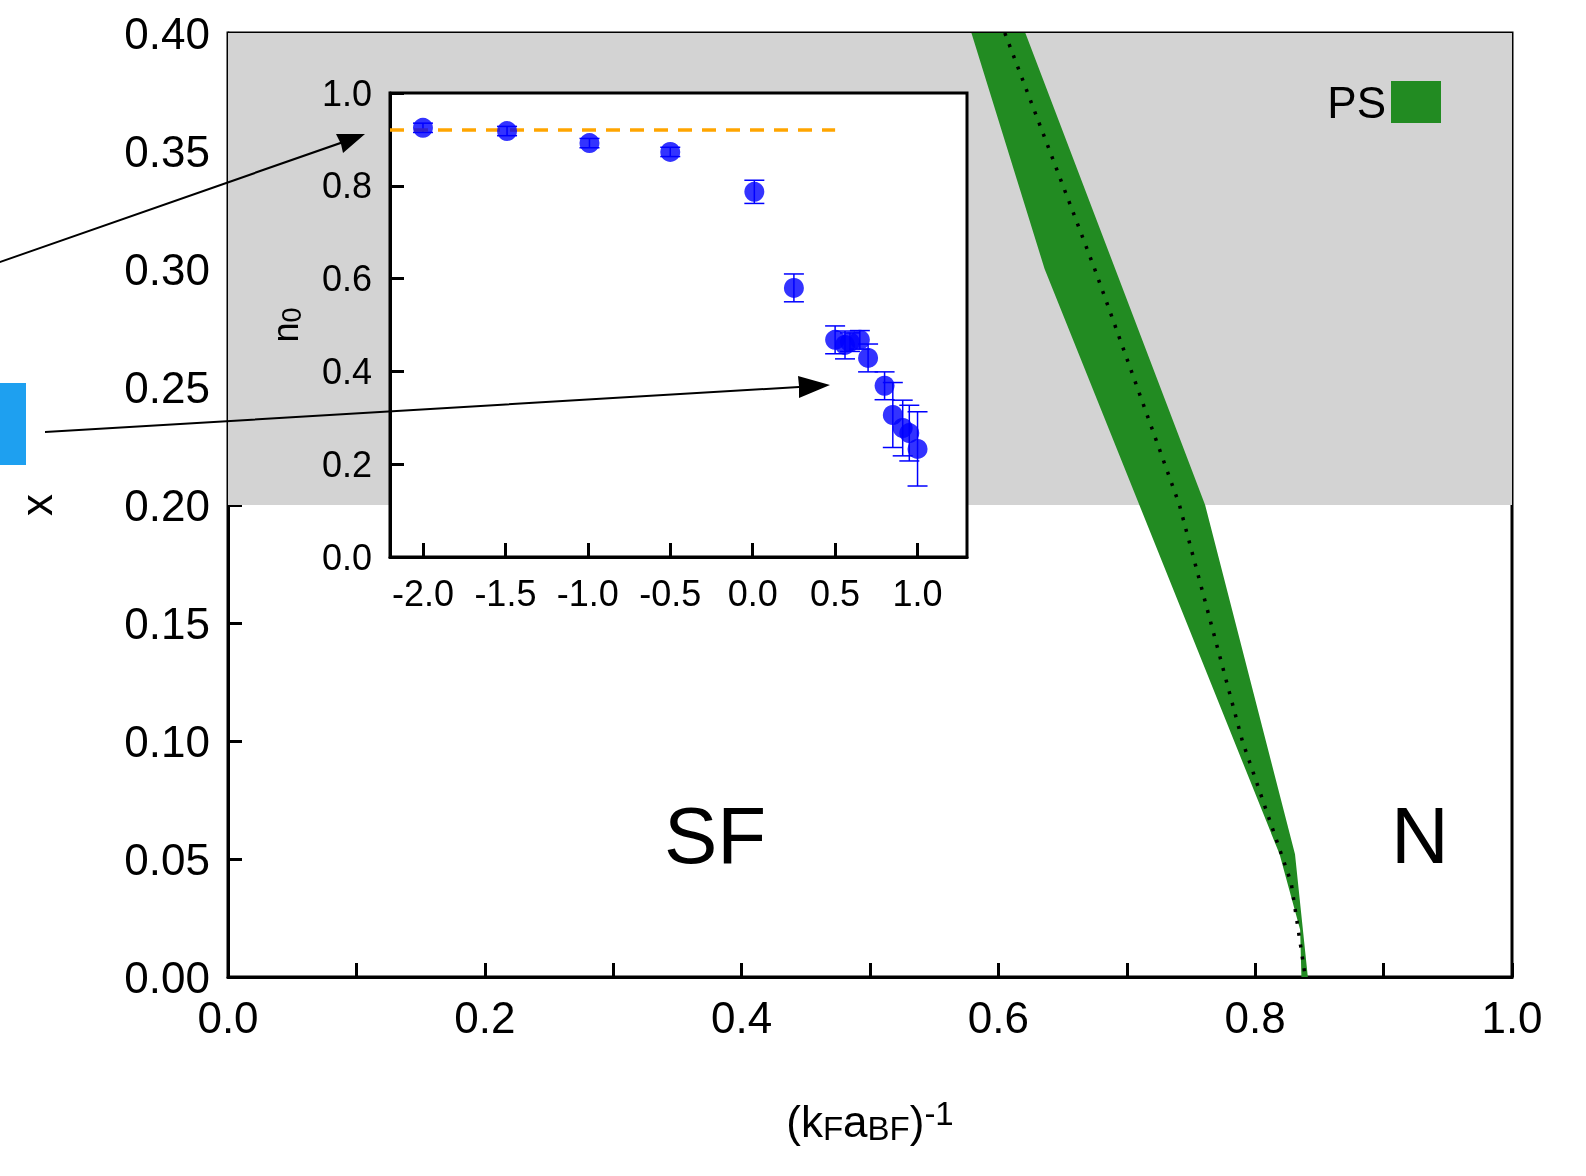 This screenshot has height=1176, width=1586. Describe the element at coordinates (1420, 835) in the screenshot. I see `annotation: N` at that location.